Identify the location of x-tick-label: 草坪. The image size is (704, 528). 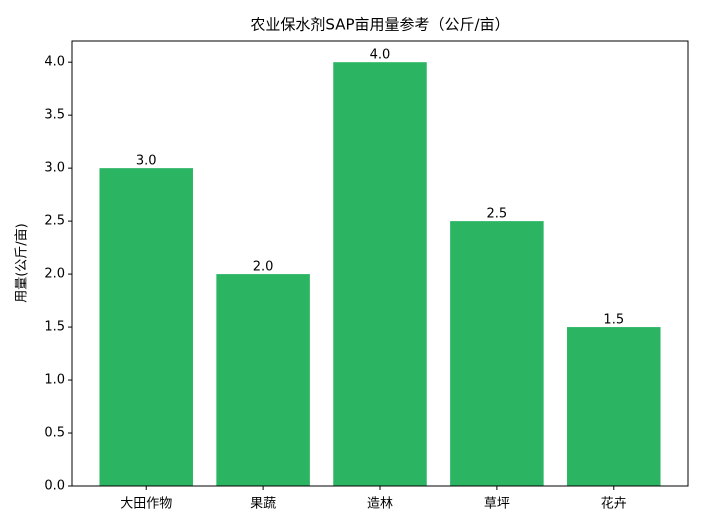
(497, 504).